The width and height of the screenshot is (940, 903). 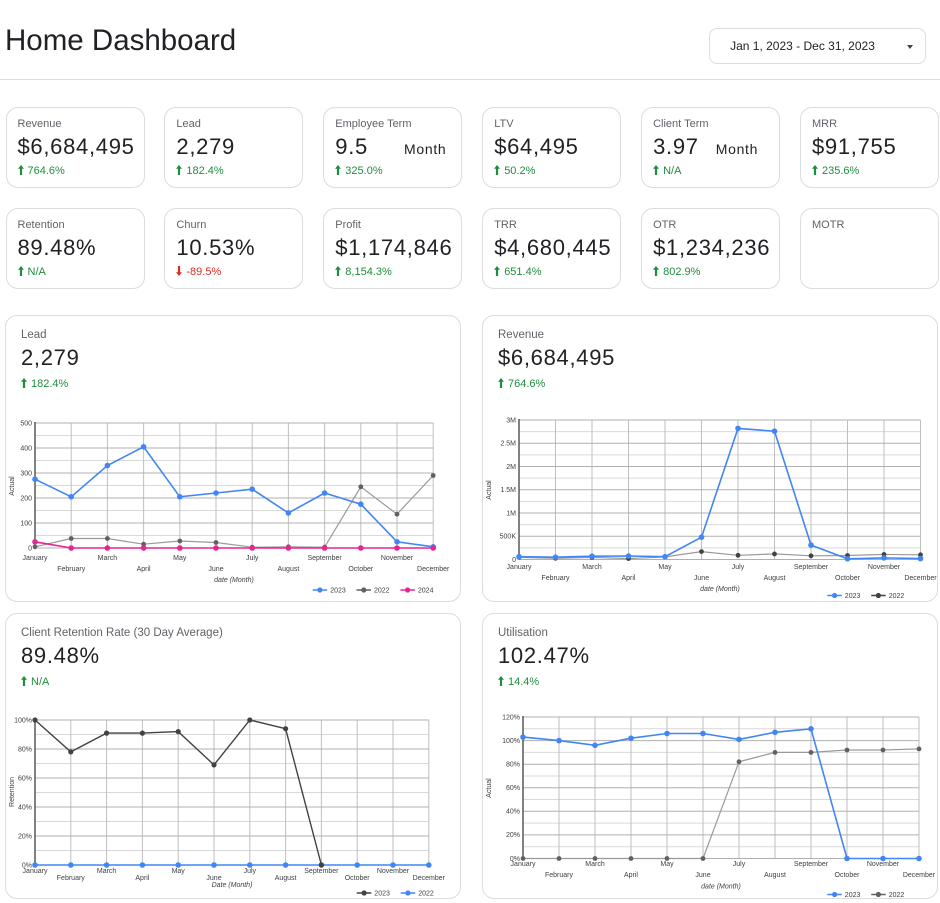 I want to click on svg-text: 2.5M, so click(x=508, y=444).